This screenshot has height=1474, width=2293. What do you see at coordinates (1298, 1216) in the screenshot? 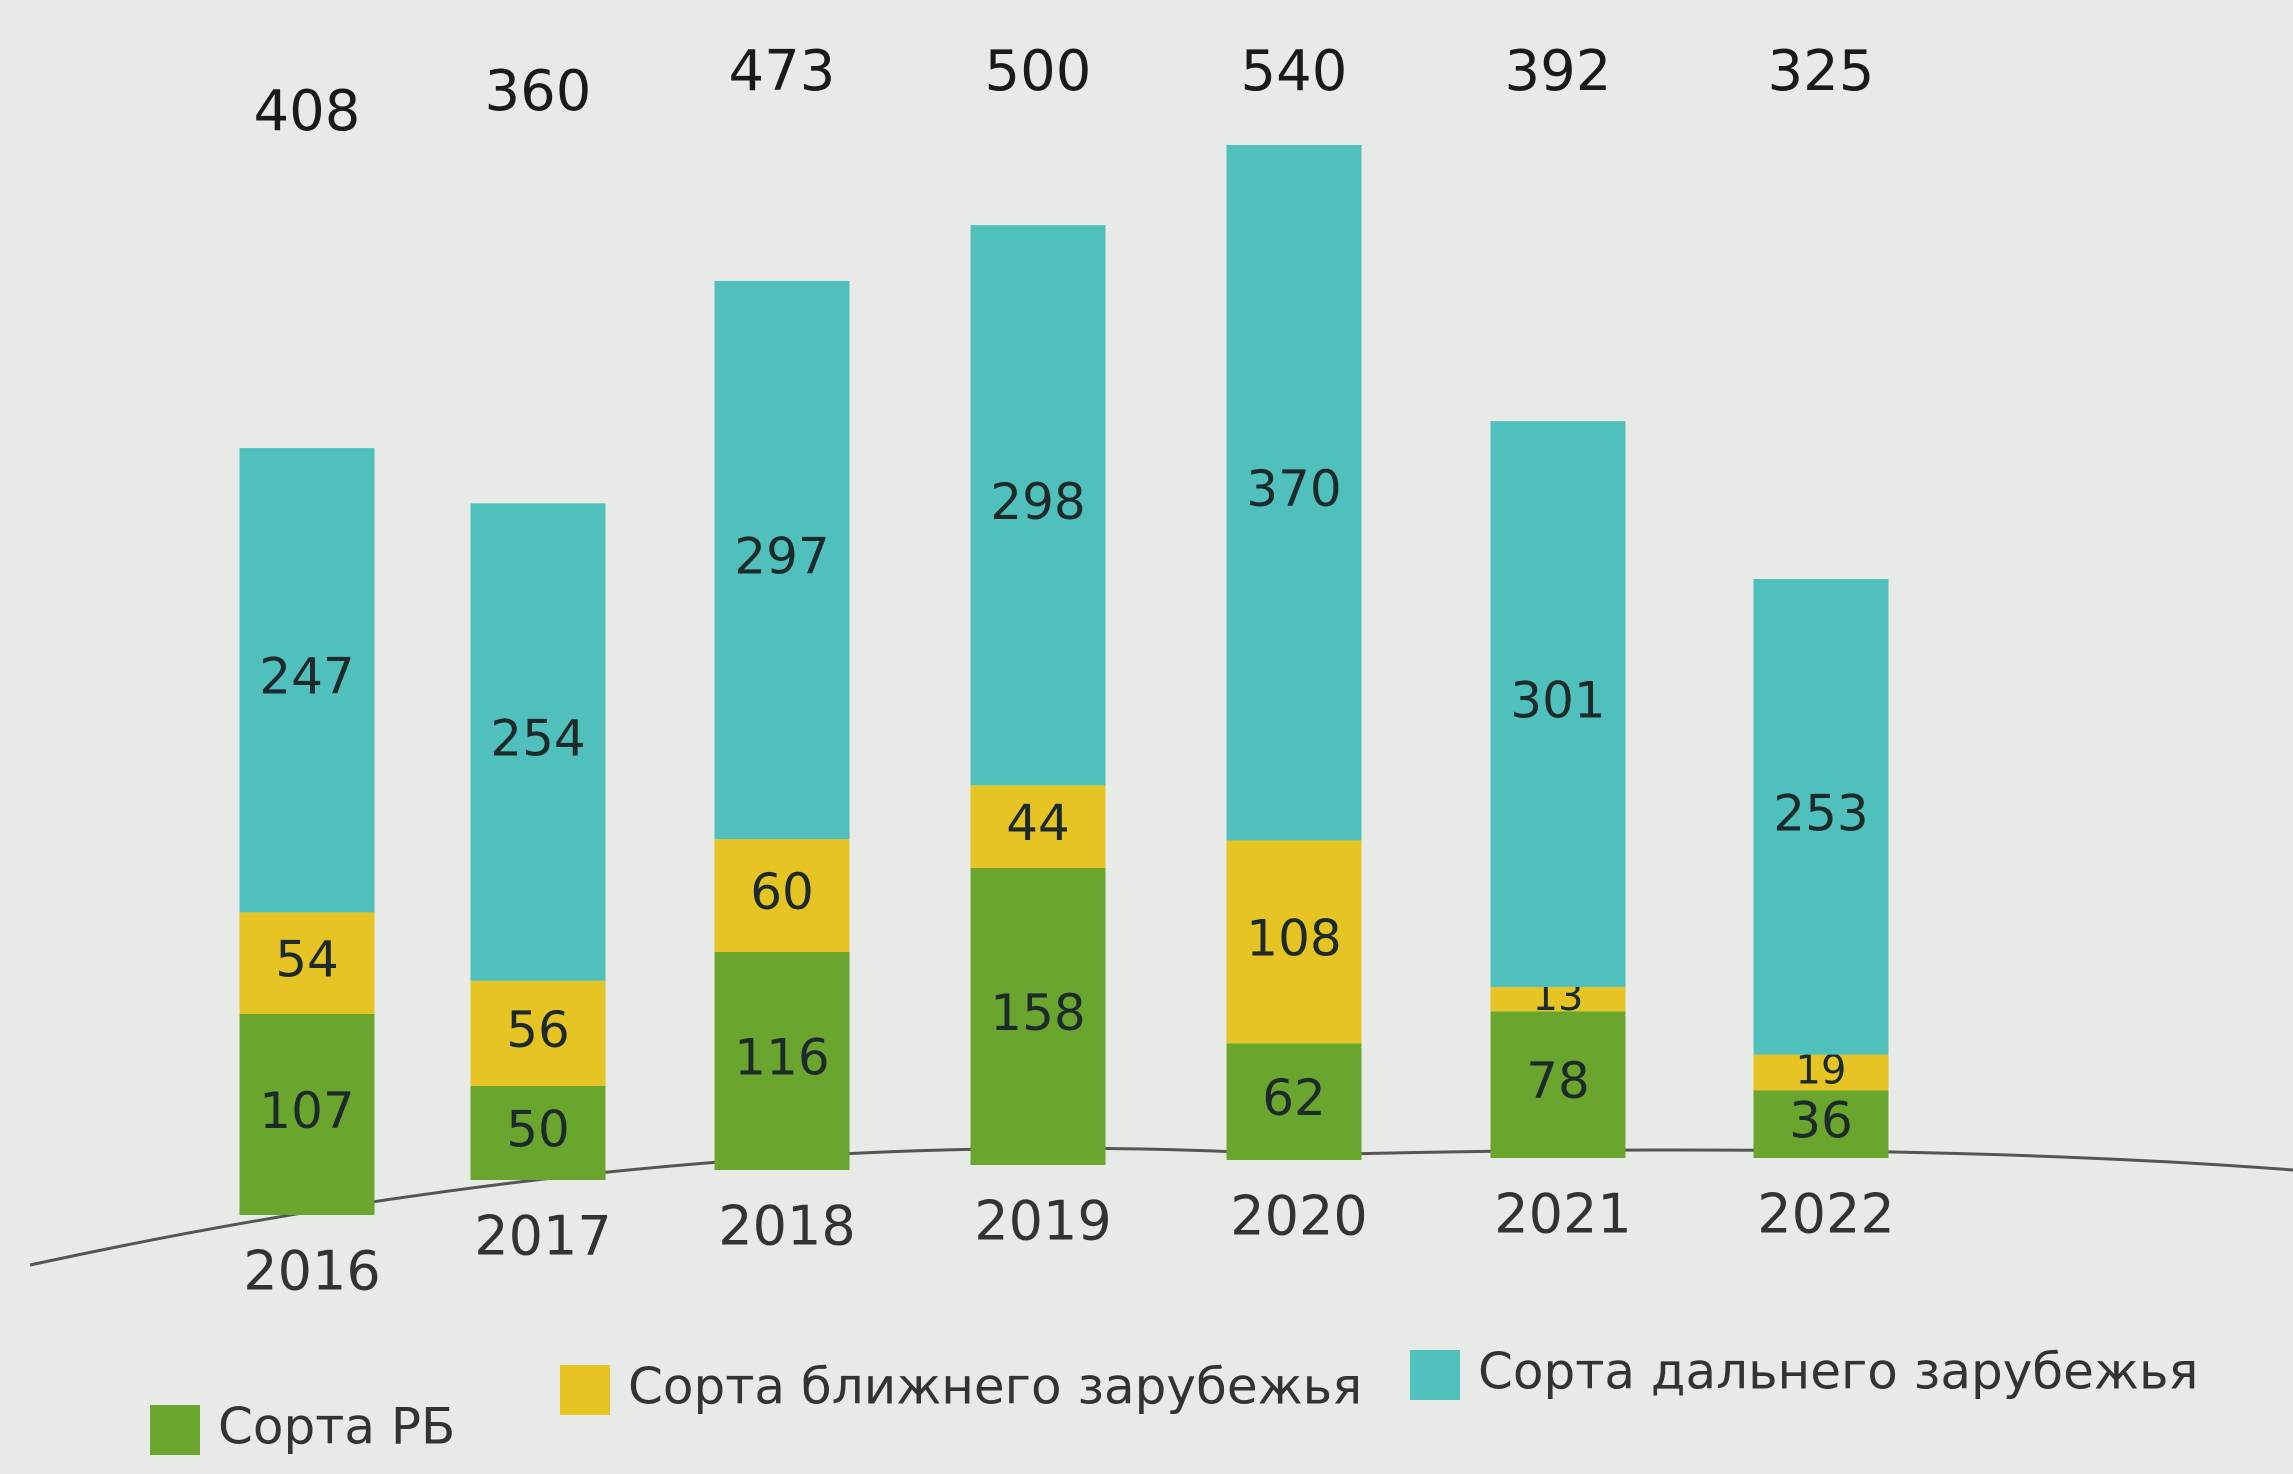
I see `x-tick-label: 2020` at bounding box center [1298, 1216].